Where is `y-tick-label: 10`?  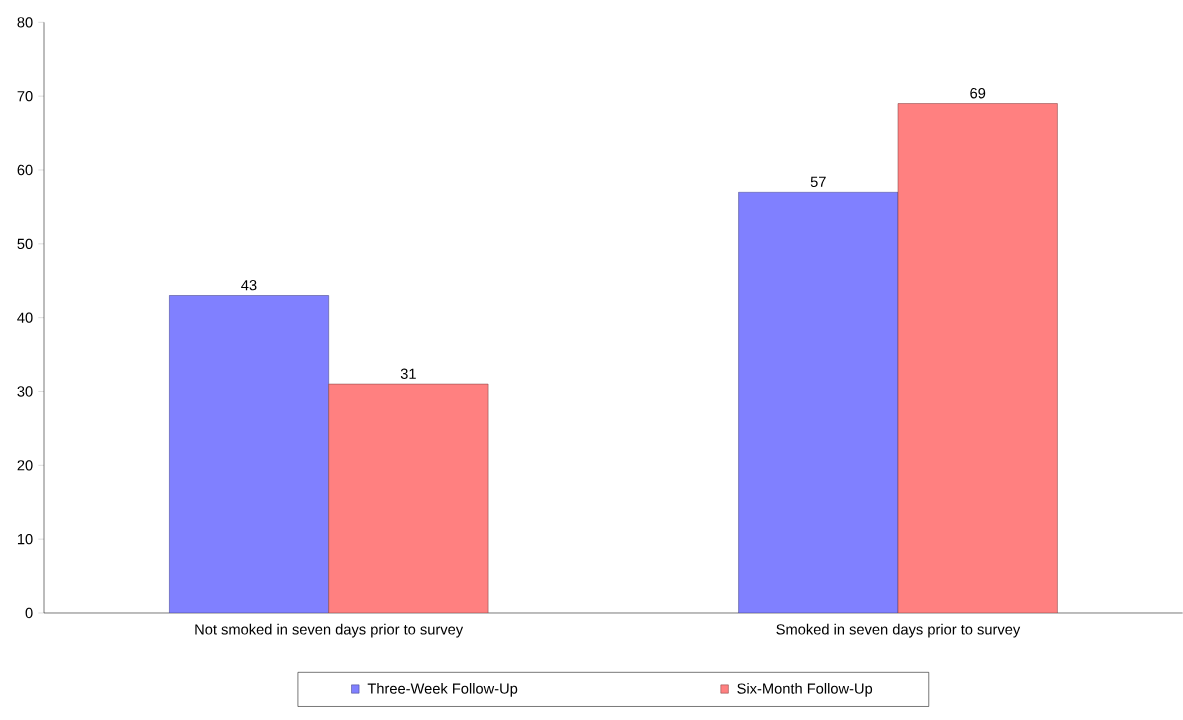
y-tick-label: 10 is located at coordinates (25, 539).